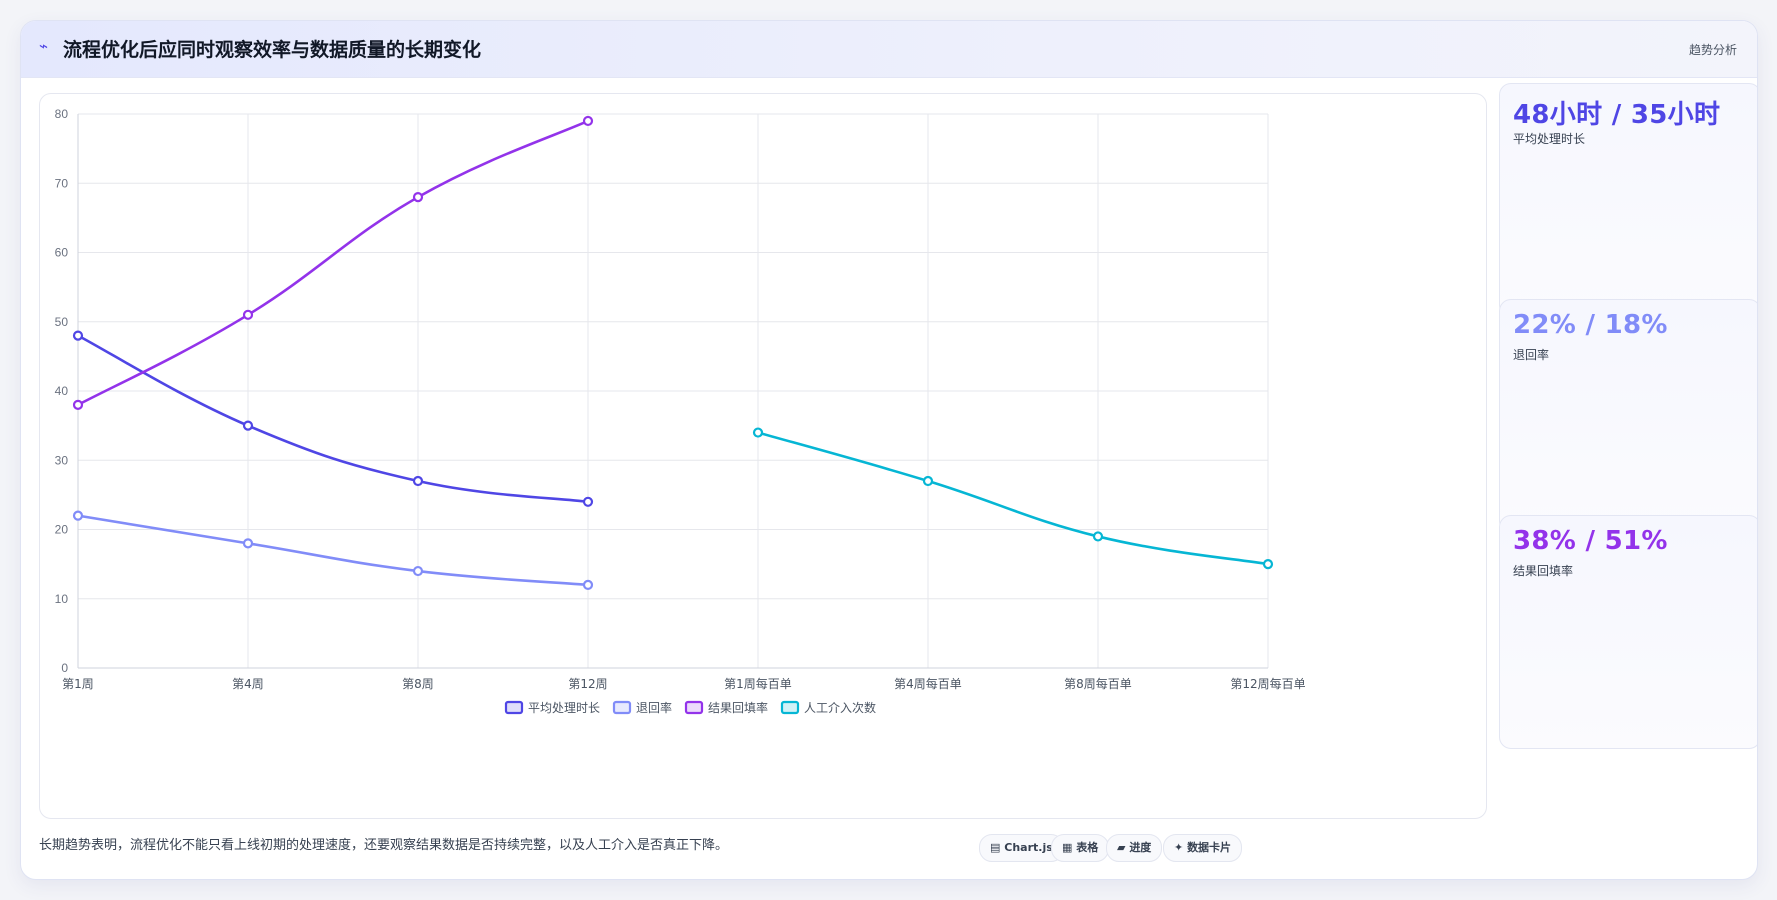  What do you see at coordinates (62, 114) in the screenshot?
I see `y-tick-label: 80` at bounding box center [62, 114].